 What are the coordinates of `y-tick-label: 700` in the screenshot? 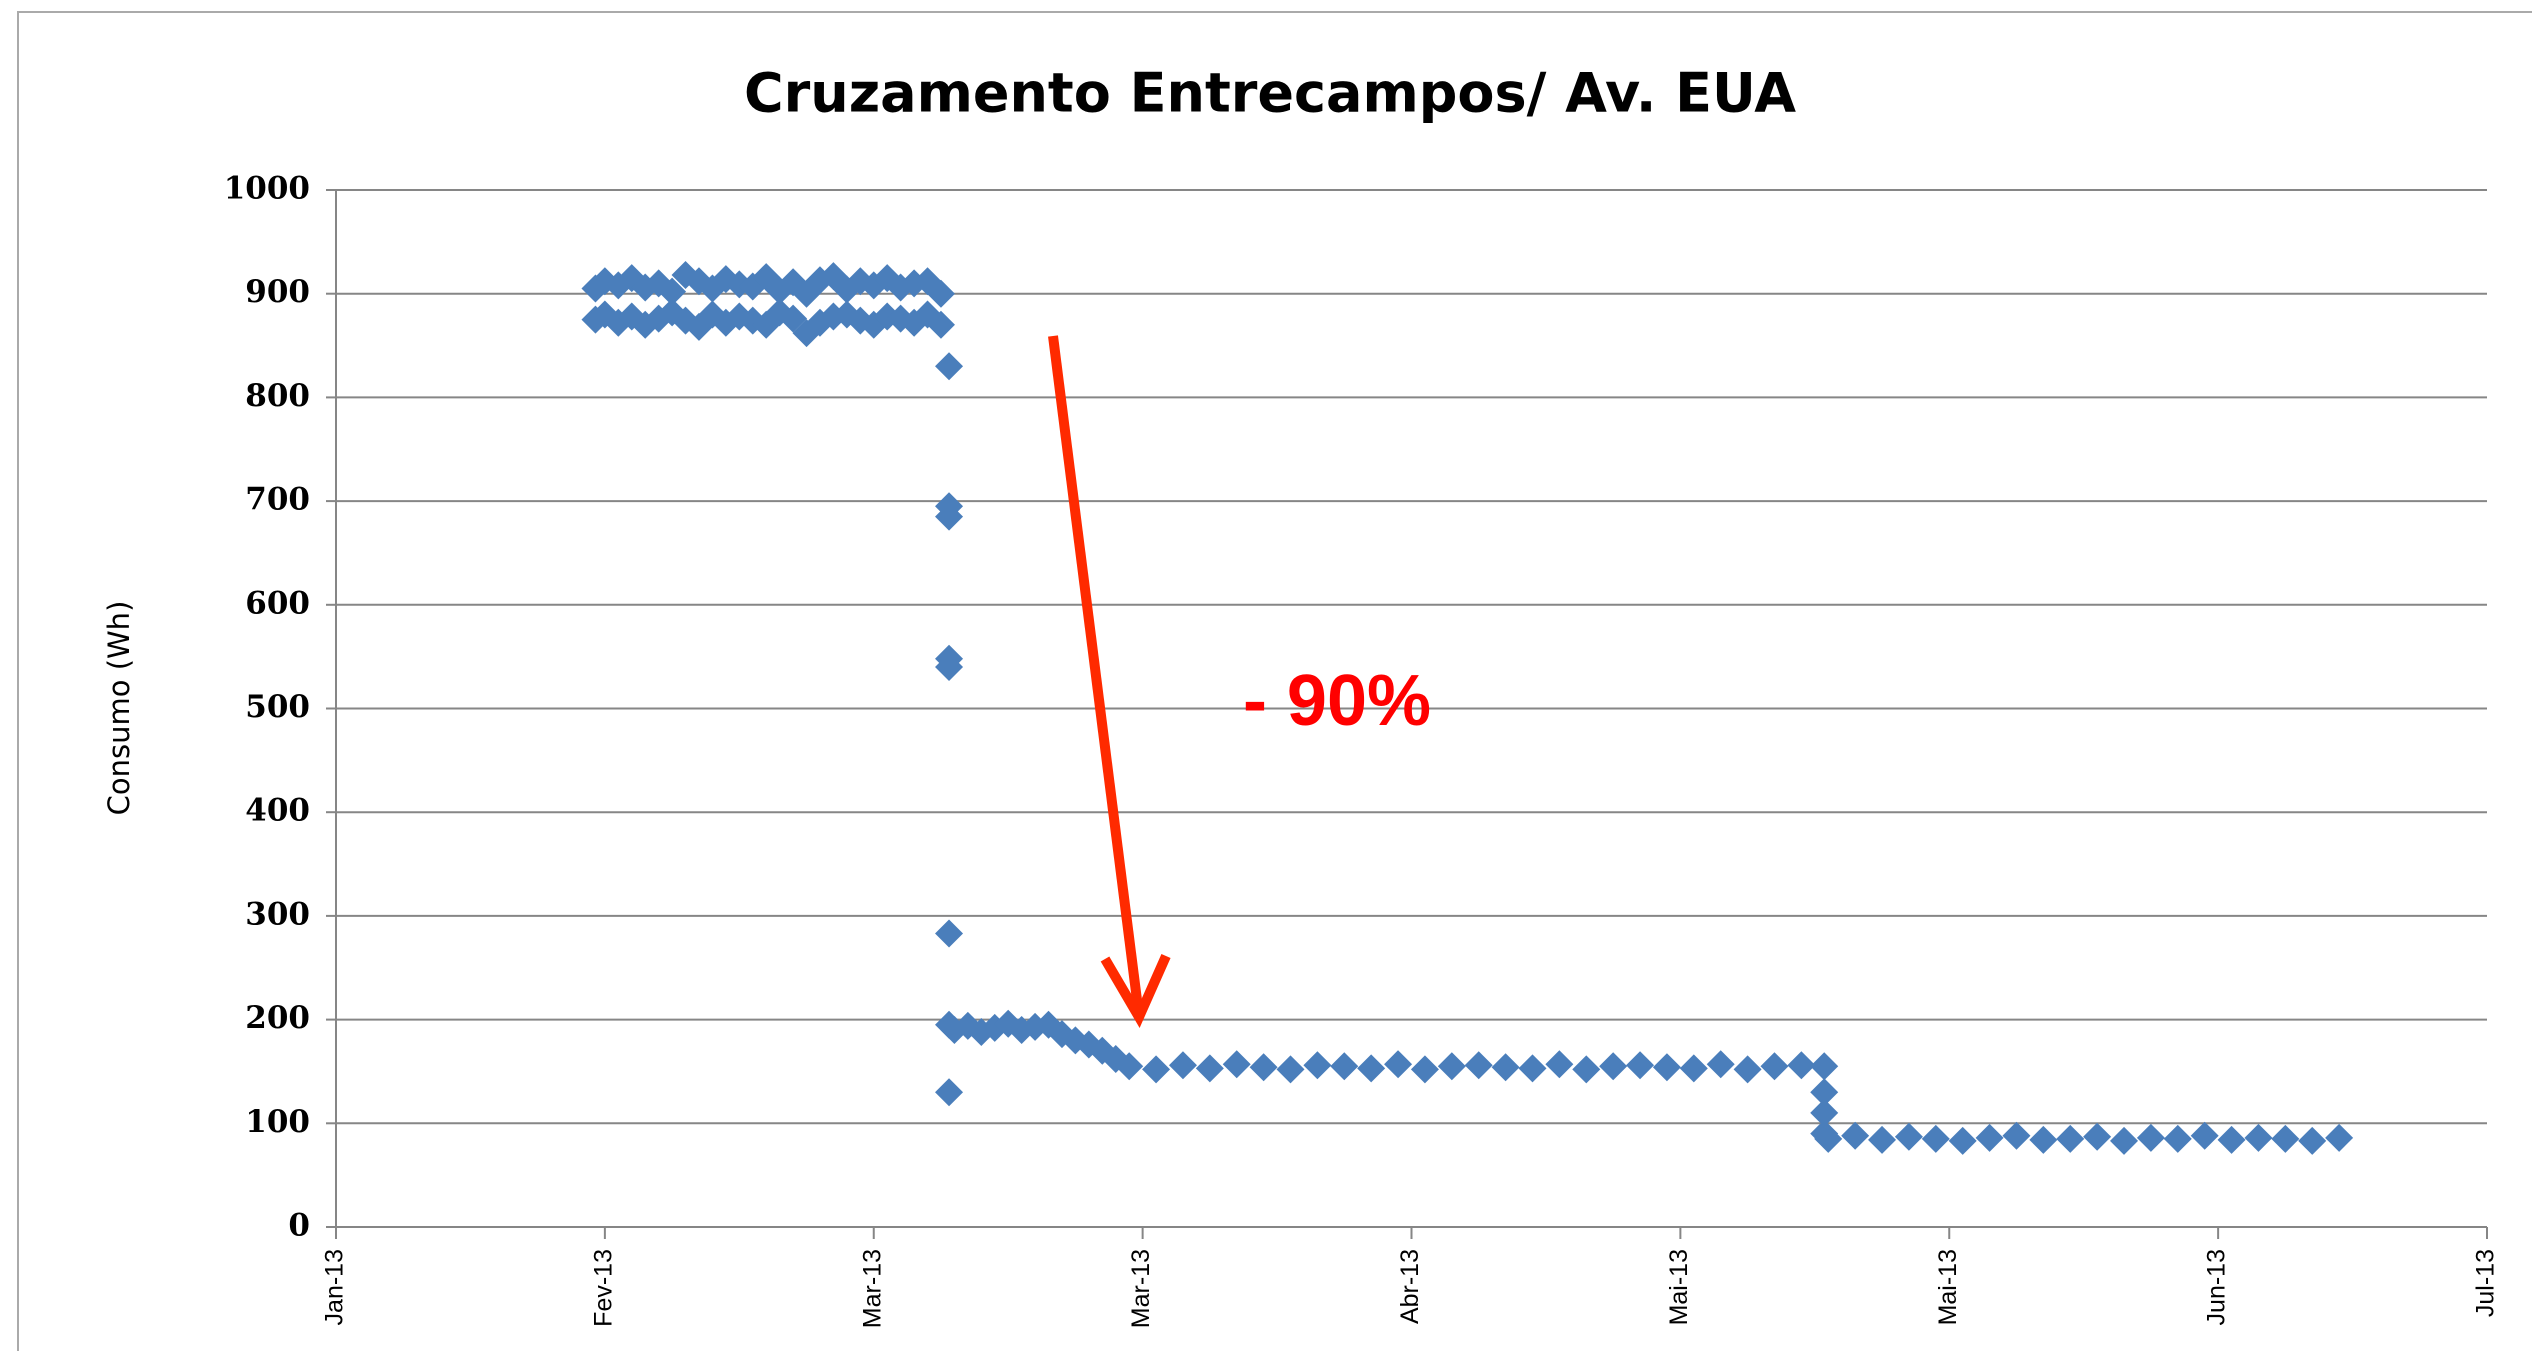 It's located at (277, 500).